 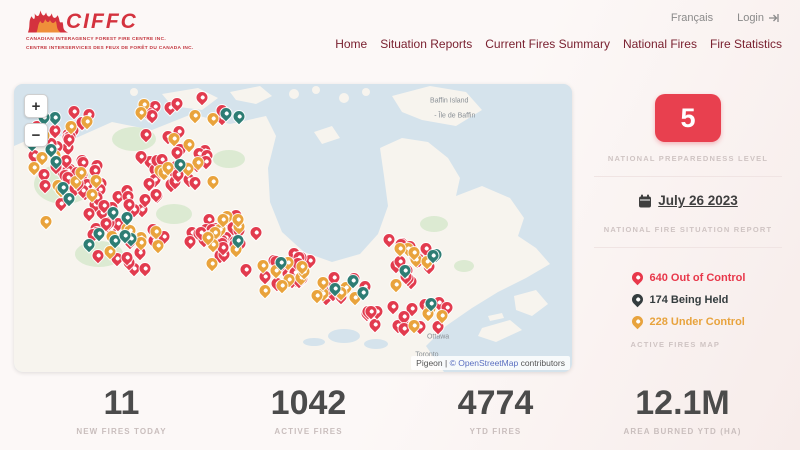 I want to click on map-place-label: Toronto, so click(x=427, y=355).